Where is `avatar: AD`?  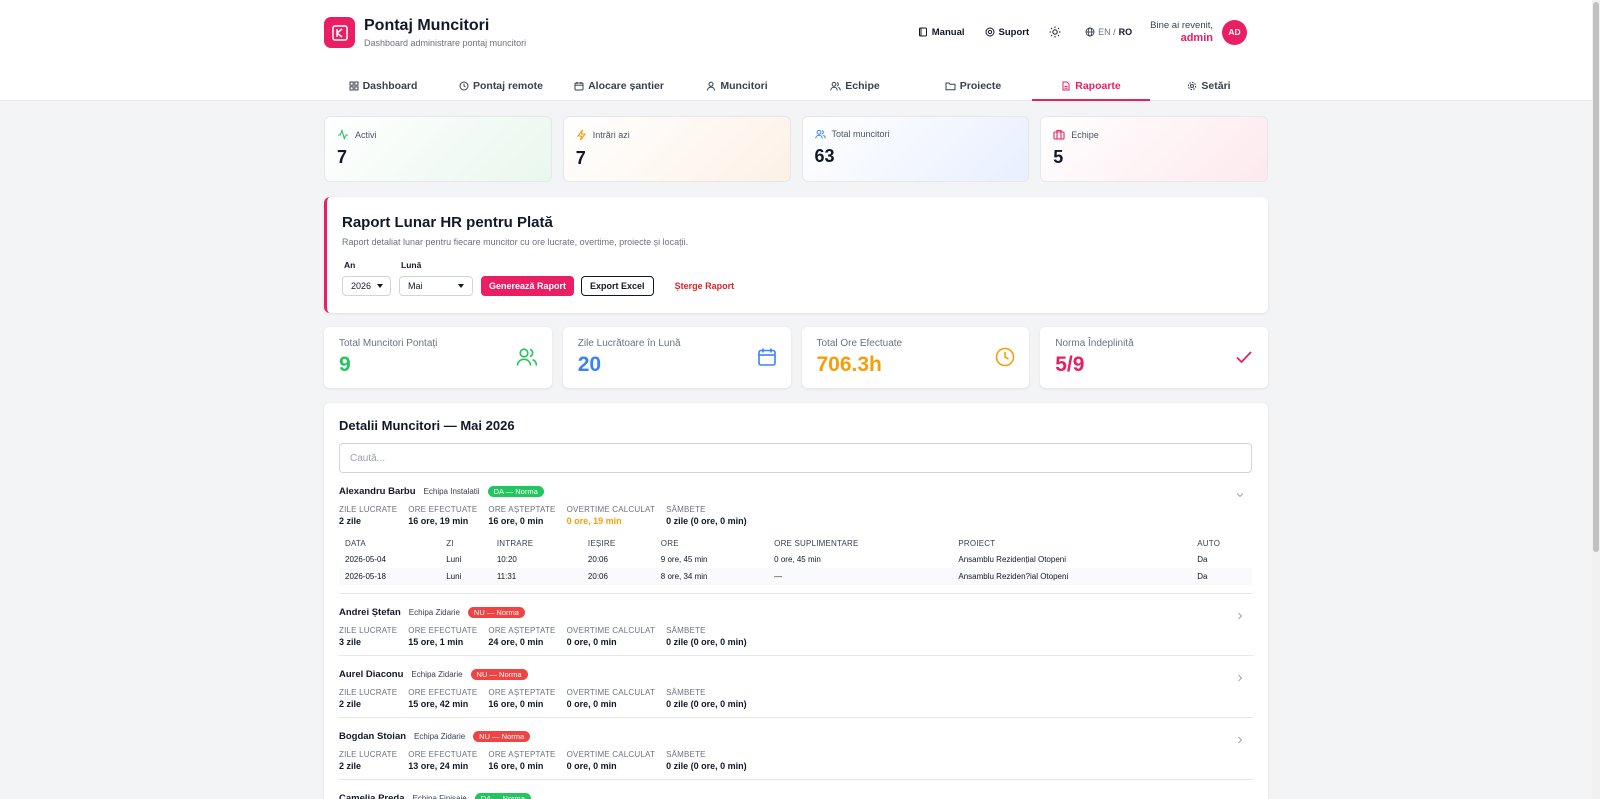 avatar: AD is located at coordinates (1234, 32).